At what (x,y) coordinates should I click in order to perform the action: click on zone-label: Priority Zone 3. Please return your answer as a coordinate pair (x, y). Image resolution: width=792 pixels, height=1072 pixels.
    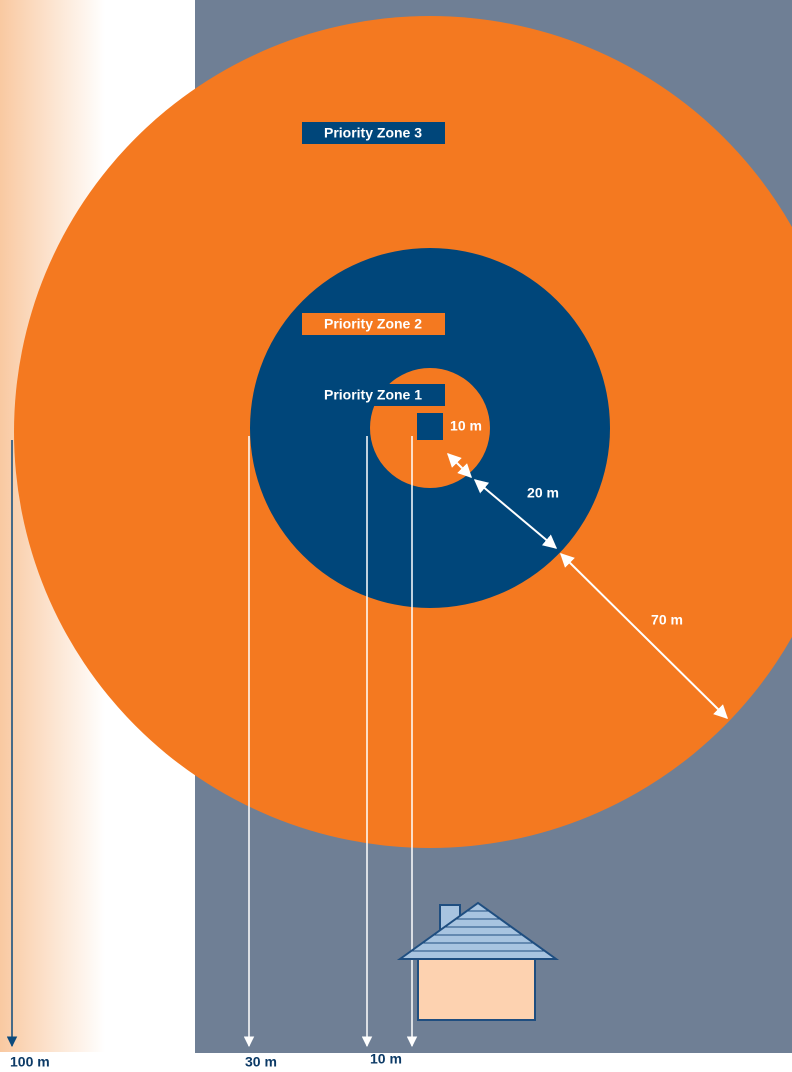
    Looking at the image, I should click on (373, 133).